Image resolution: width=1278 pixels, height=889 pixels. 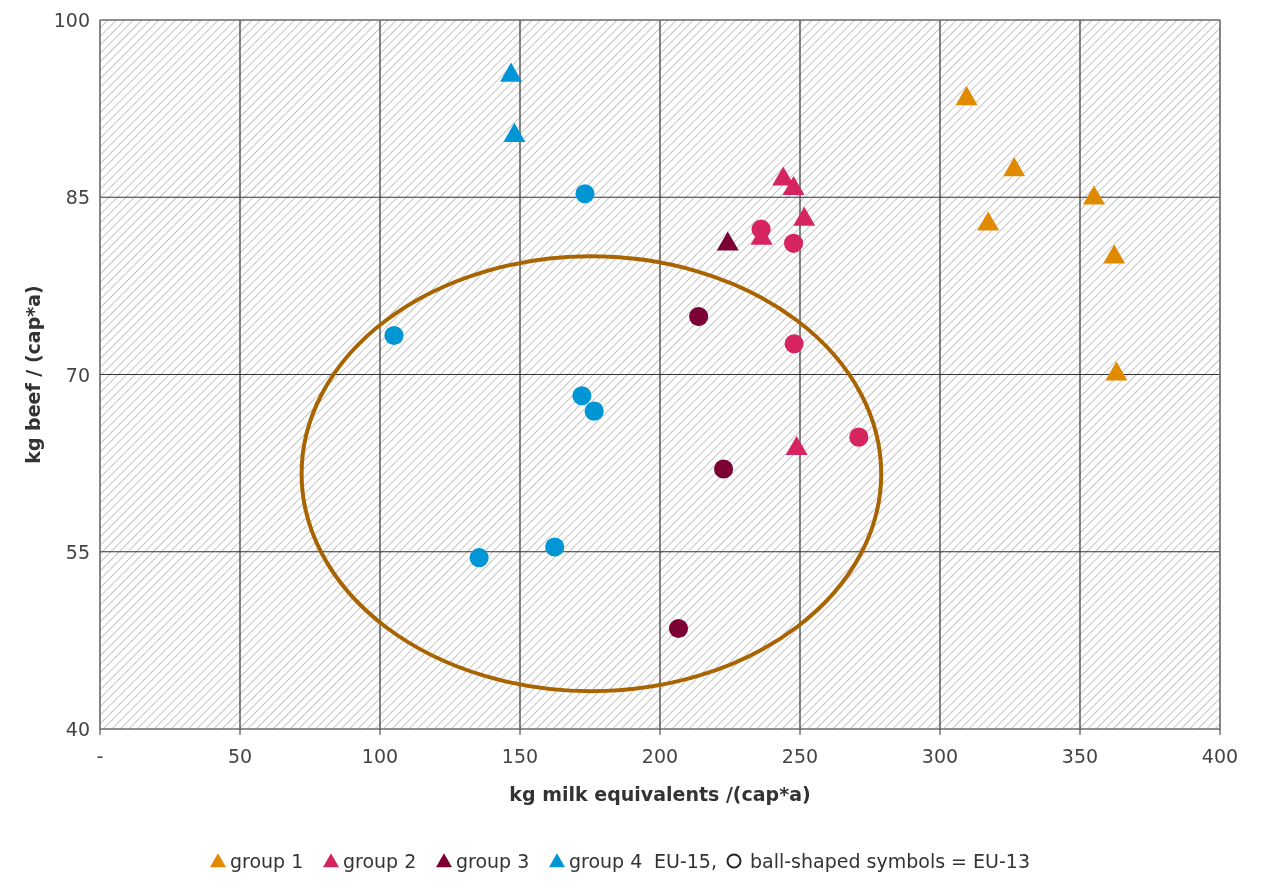 What do you see at coordinates (660, 756) in the screenshot?
I see `x-tick-label: 200` at bounding box center [660, 756].